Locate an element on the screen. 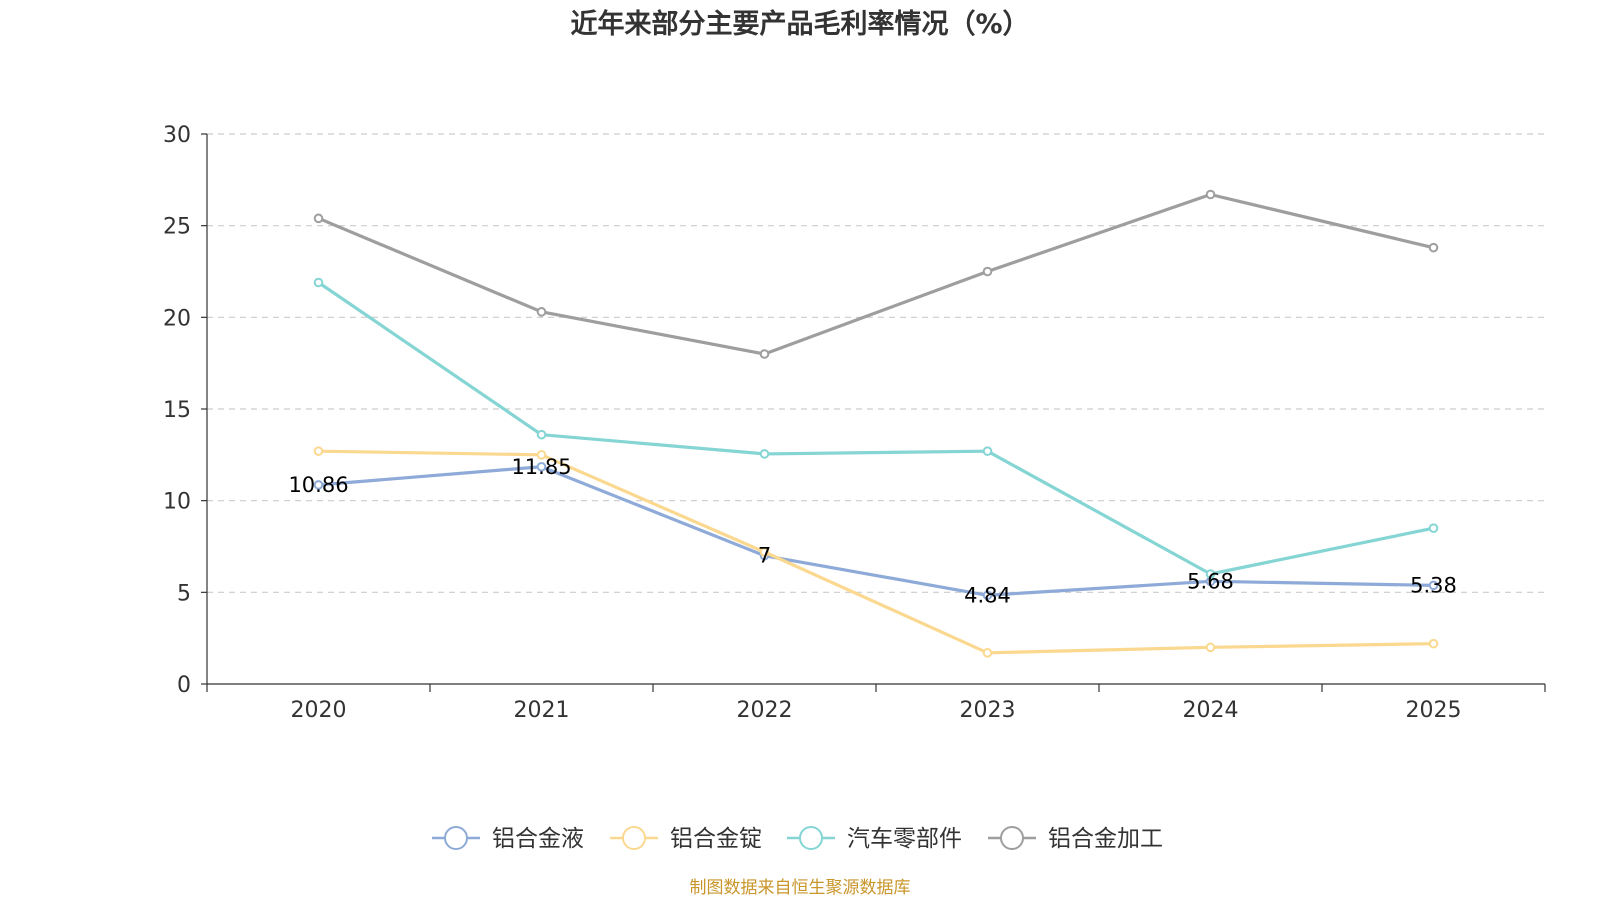 The height and width of the screenshot is (900, 1600). source-note: 制图数据来自恒生聚源数据库 is located at coordinates (800, 888).